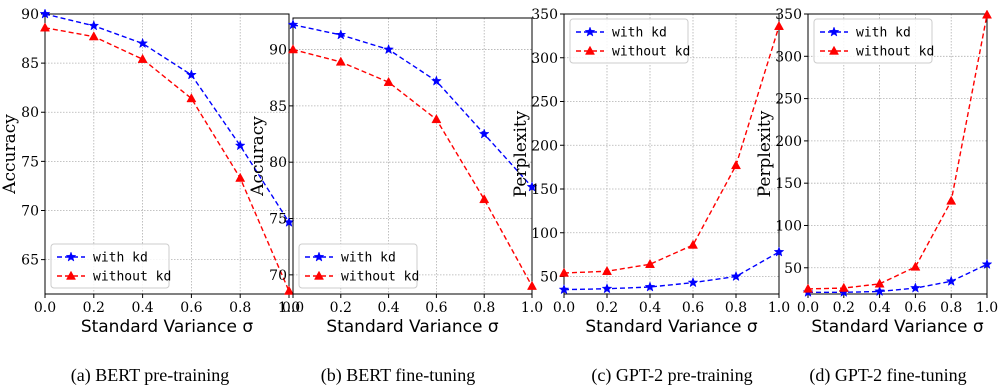 This screenshot has height=389, width=998. What do you see at coordinates (887, 375) in the screenshot?
I see `panel-caption: (d) GPT-2 fine-tuning` at bounding box center [887, 375].